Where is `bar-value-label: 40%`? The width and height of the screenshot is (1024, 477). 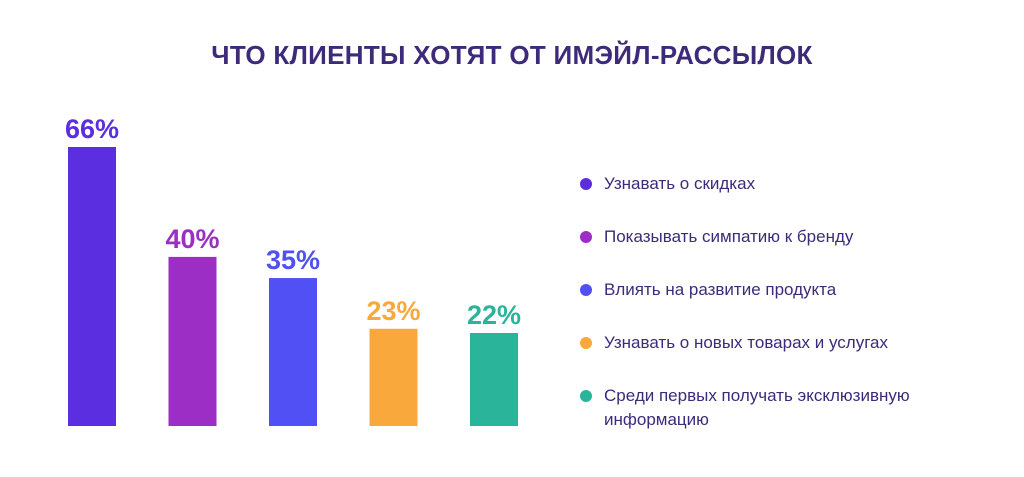
bar-value-label: 40% is located at coordinates (192, 239).